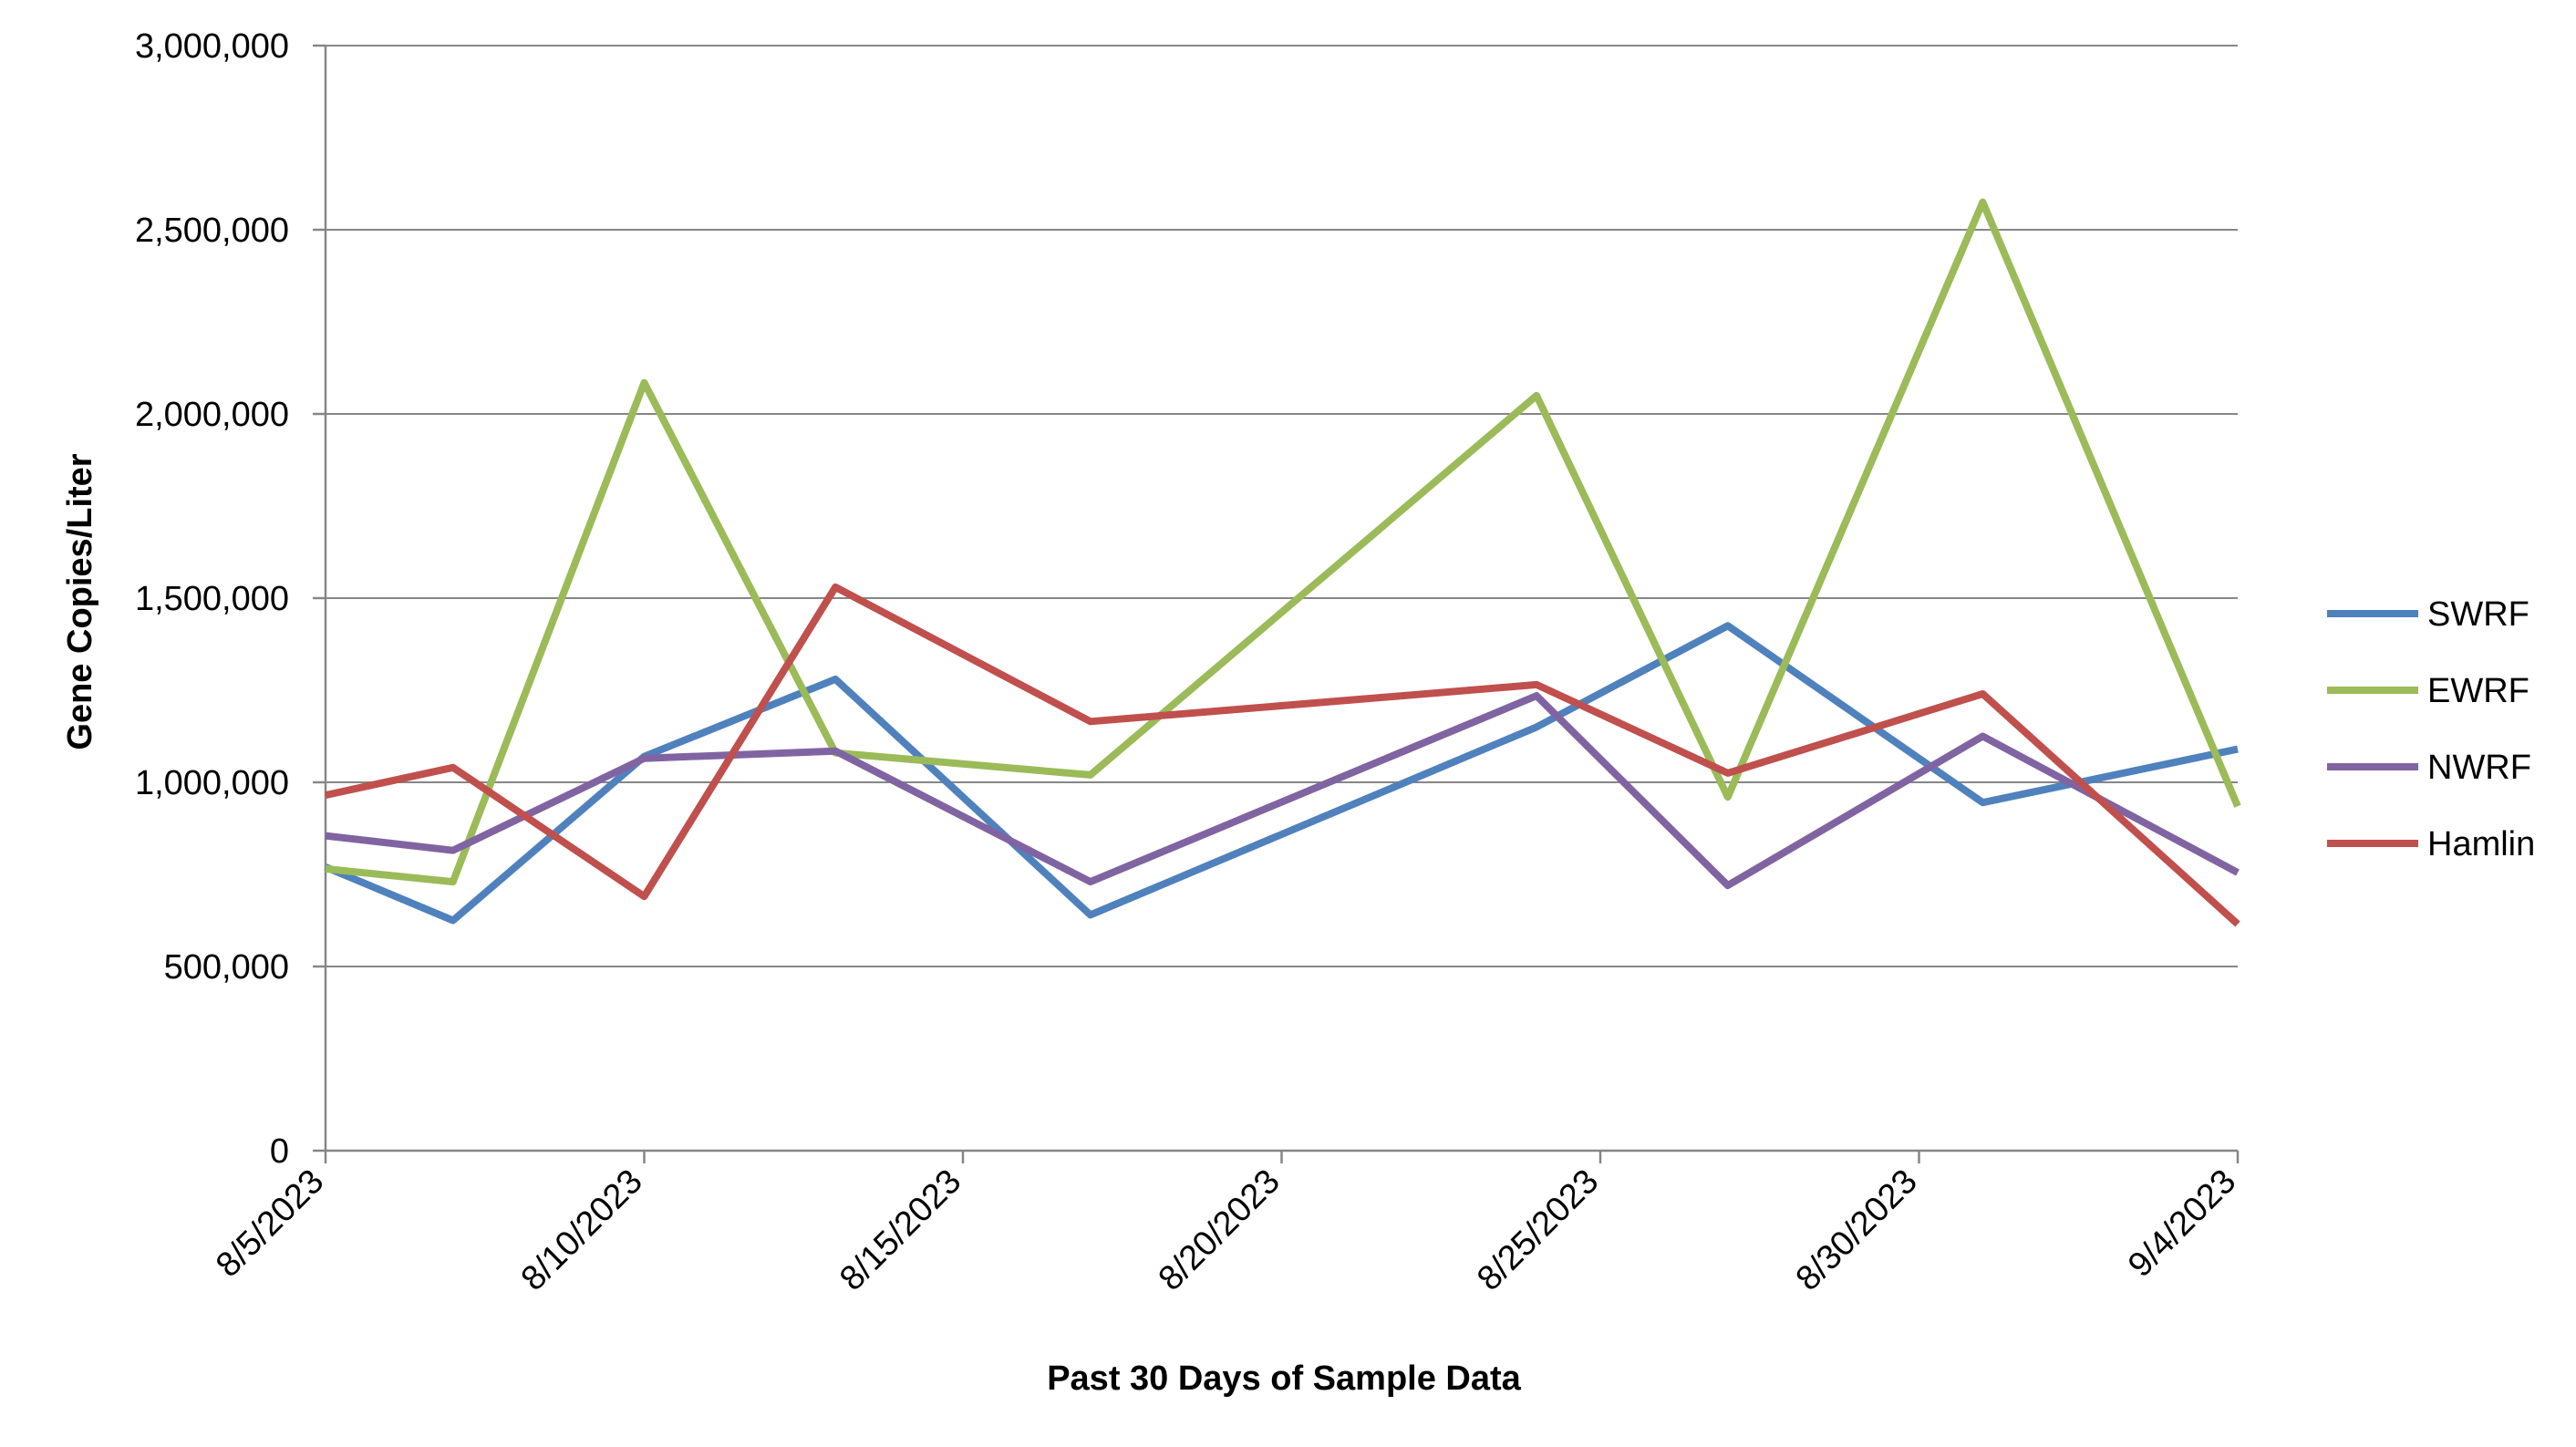 This screenshot has width=2576, height=1447. What do you see at coordinates (212, 783) in the screenshot?
I see `y-tick-label: 1,000,000` at bounding box center [212, 783].